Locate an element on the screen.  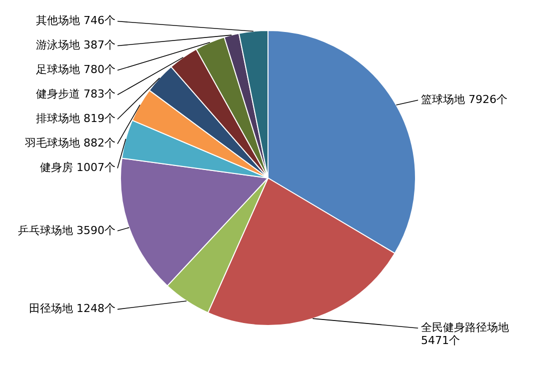
data-label: 5471个 is located at coordinates (440, 340).